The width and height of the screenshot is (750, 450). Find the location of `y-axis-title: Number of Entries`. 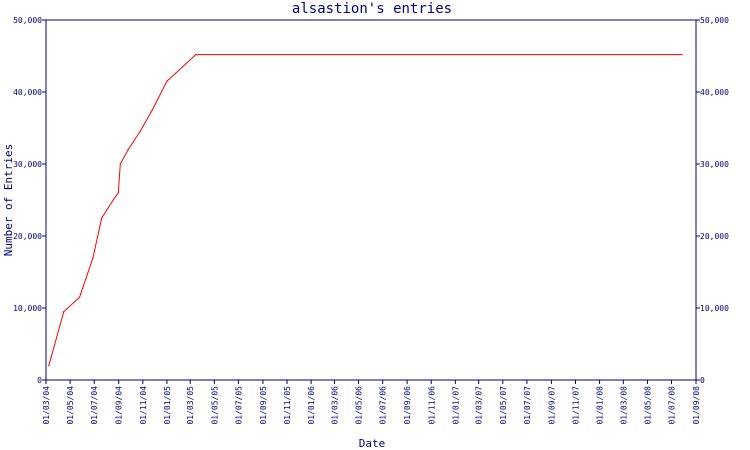

y-axis-title: Number of Entries is located at coordinates (8, 200).